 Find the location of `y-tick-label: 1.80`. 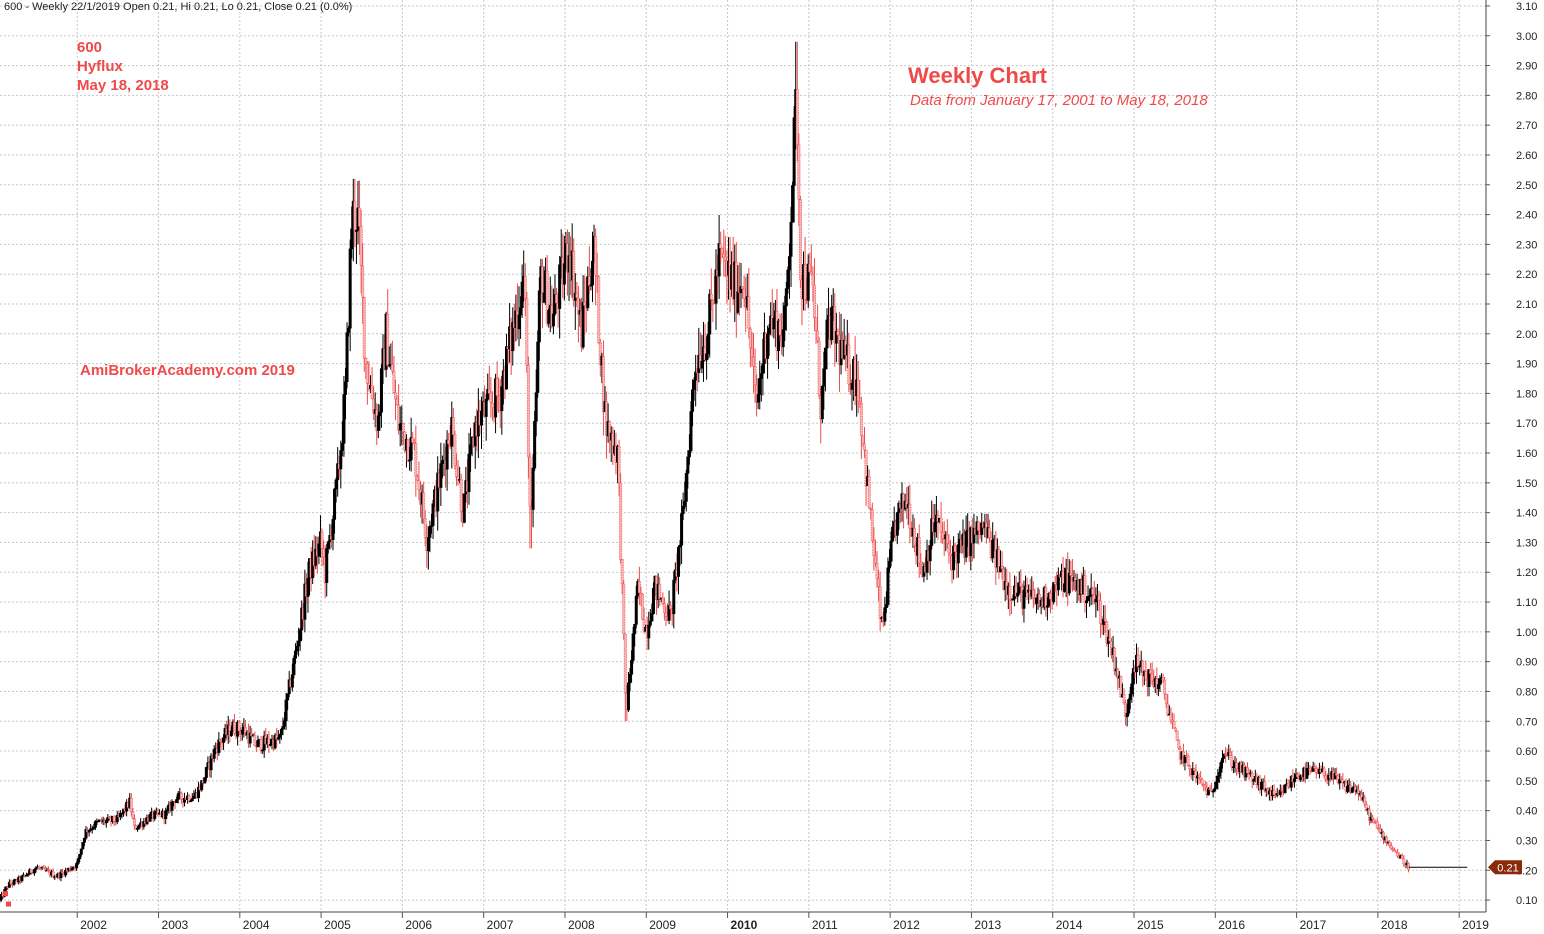

y-tick-label: 1.80 is located at coordinates (1526, 394).